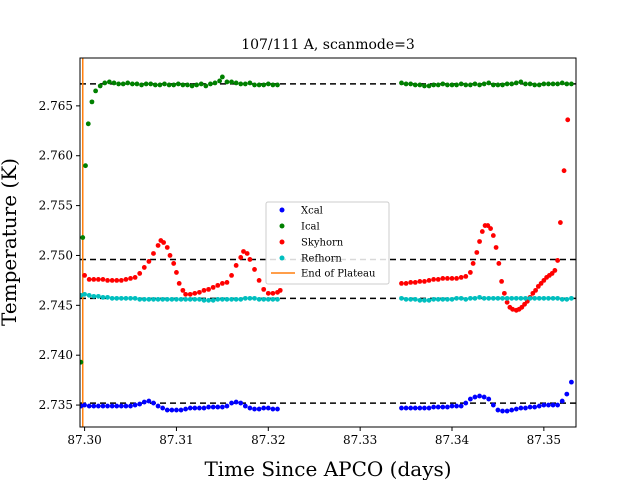 Image resolution: width=640 pixels, height=480 pixels. I want to click on x-axis-label: Time Since APCO (days), so click(327, 468).